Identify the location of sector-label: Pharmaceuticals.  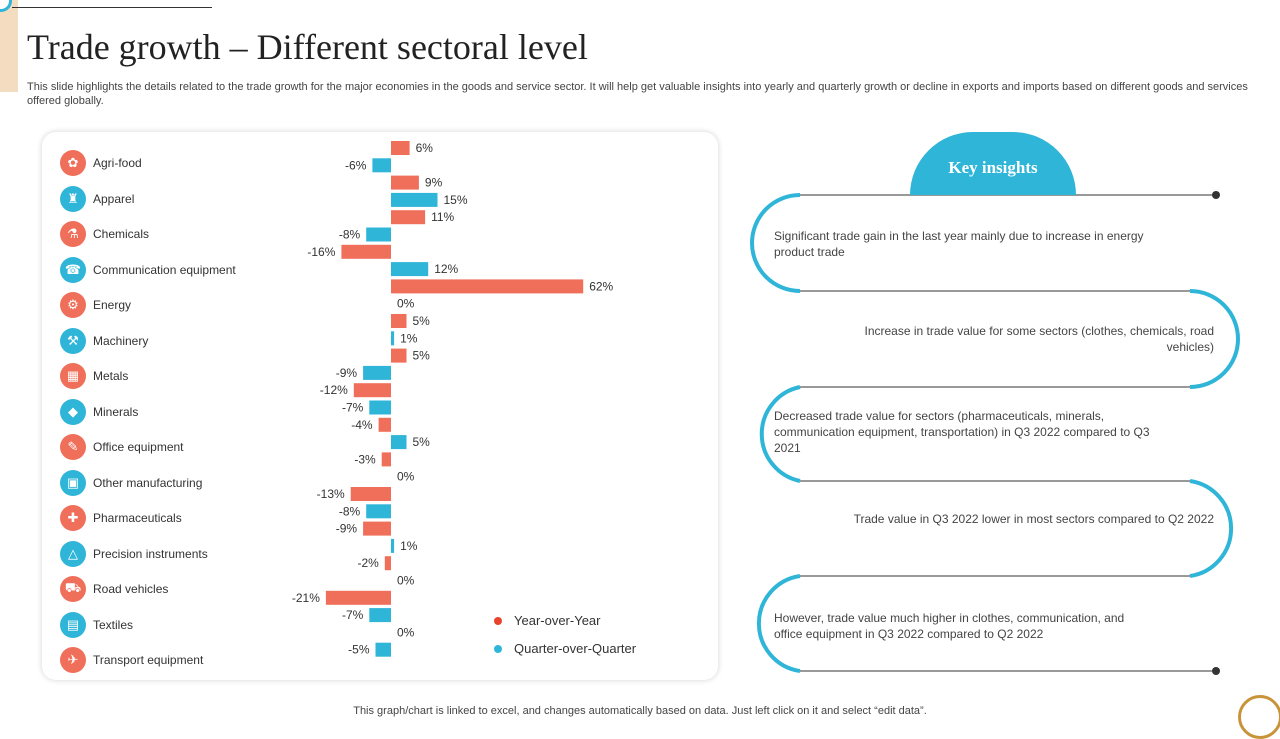
(137, 518).